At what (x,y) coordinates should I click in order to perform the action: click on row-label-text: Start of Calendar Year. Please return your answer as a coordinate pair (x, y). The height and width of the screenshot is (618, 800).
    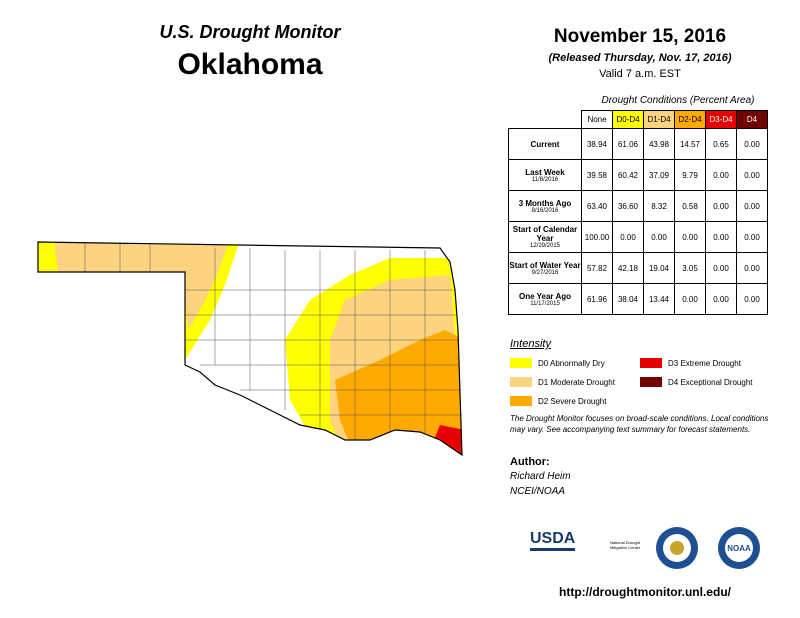
    Looking at the image, I should click on (545, 234).